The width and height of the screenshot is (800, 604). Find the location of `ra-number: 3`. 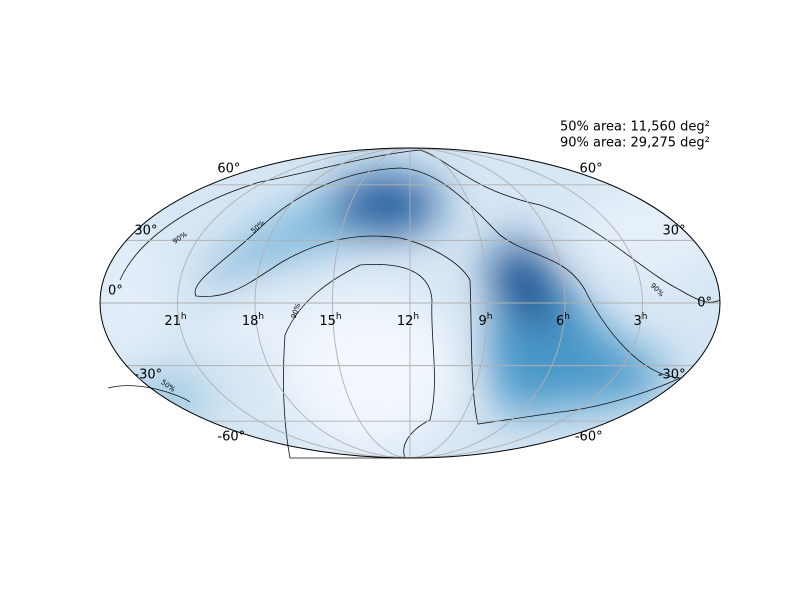

ra-number: 3 is located at coordinates (638, 321).